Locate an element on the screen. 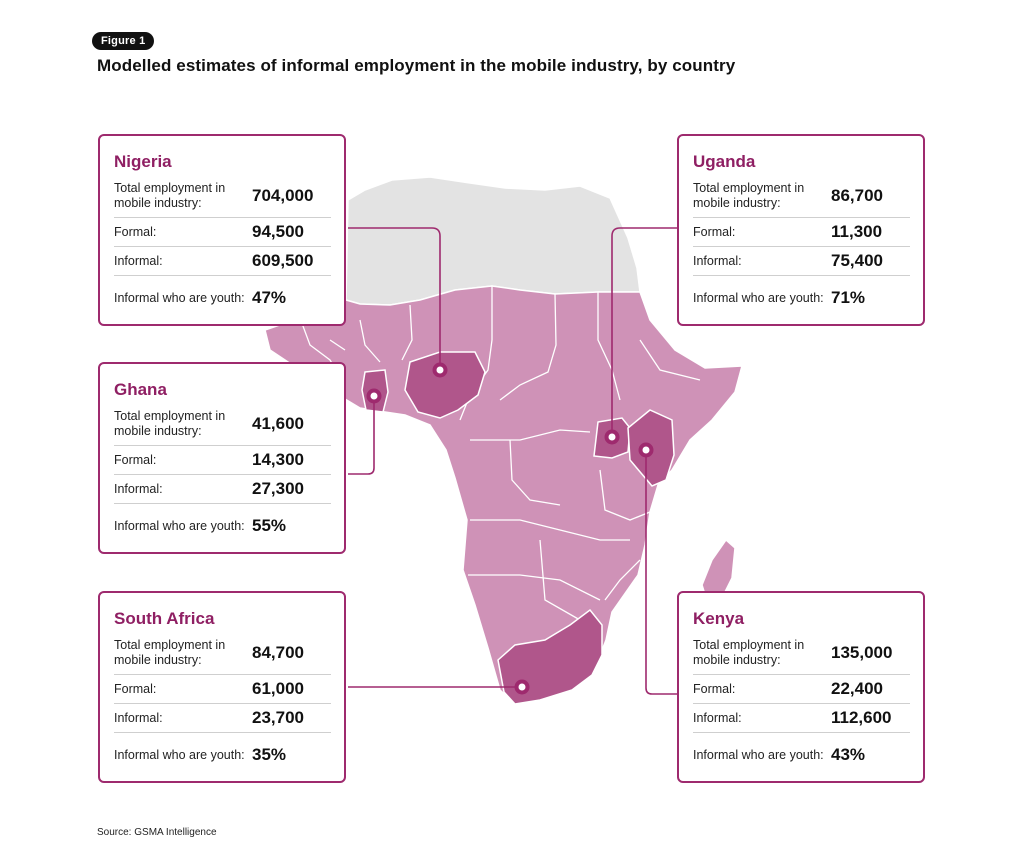  formal-row: Formal: 61,000 is located at coordinates (222, 689).